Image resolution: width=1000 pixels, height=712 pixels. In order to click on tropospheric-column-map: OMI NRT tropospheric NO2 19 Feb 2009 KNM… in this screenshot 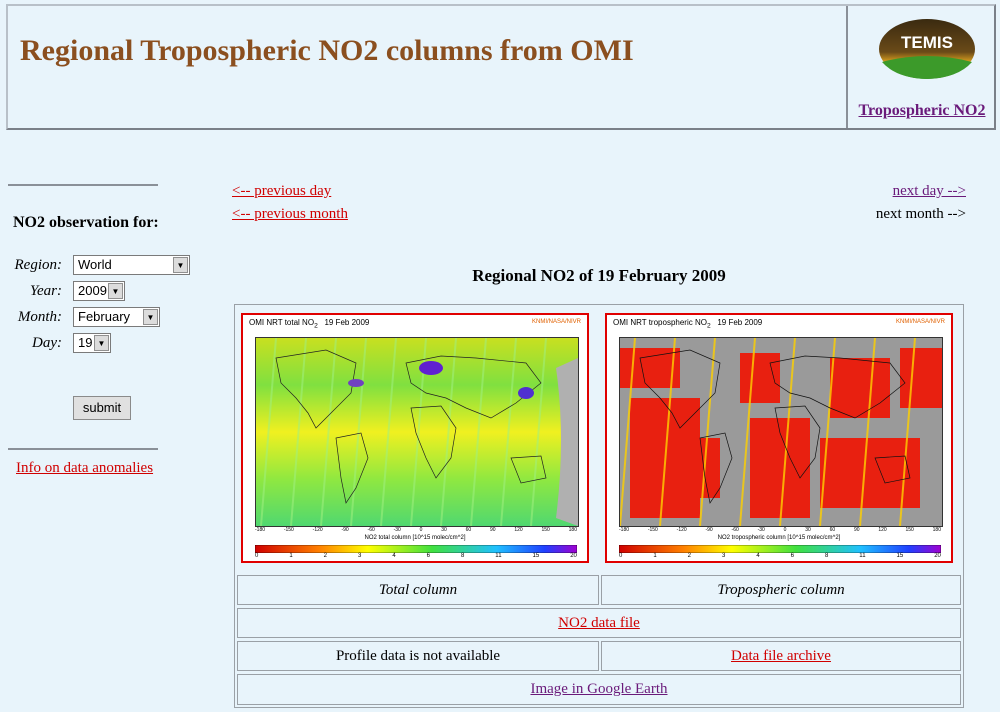, I will do `click(779, 438)`.